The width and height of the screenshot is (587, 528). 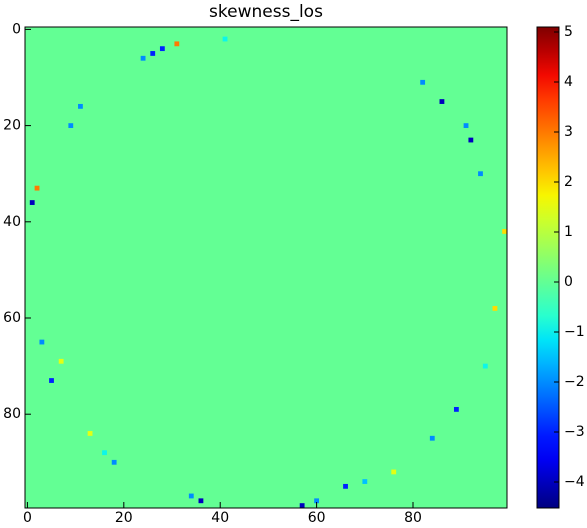 I want to click on y-tick-label: 0, so click(x=16, y=29).